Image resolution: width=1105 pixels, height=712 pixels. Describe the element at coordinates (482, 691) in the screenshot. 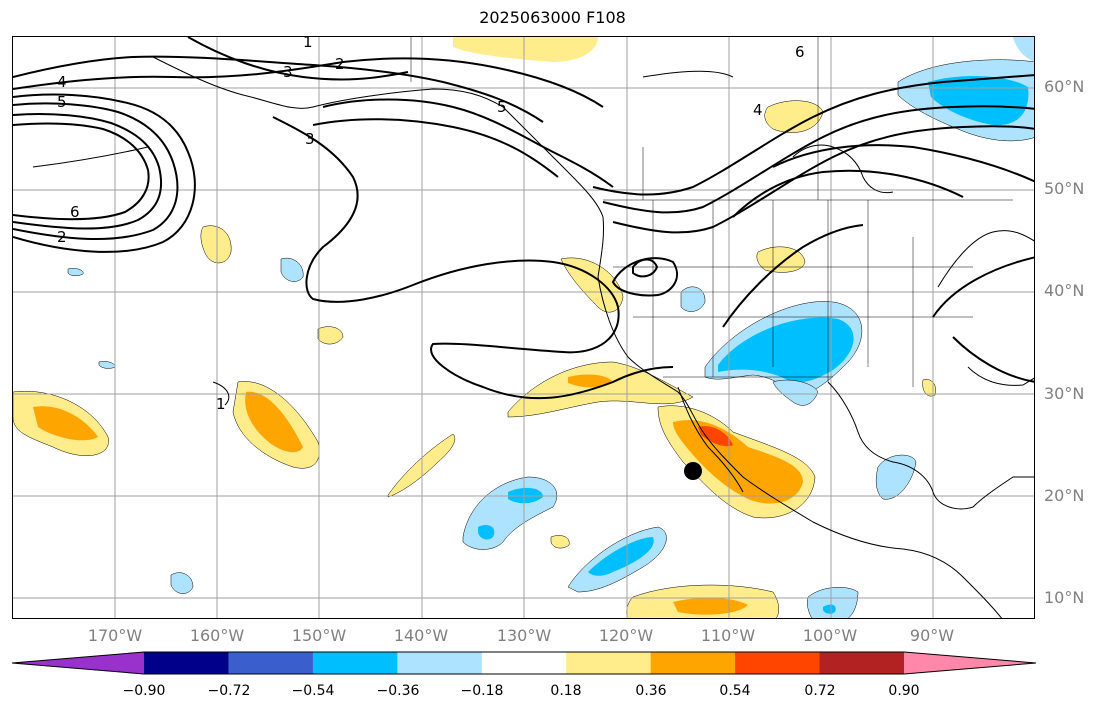

I see `colorbar-tick-label: −0.18` at that location.